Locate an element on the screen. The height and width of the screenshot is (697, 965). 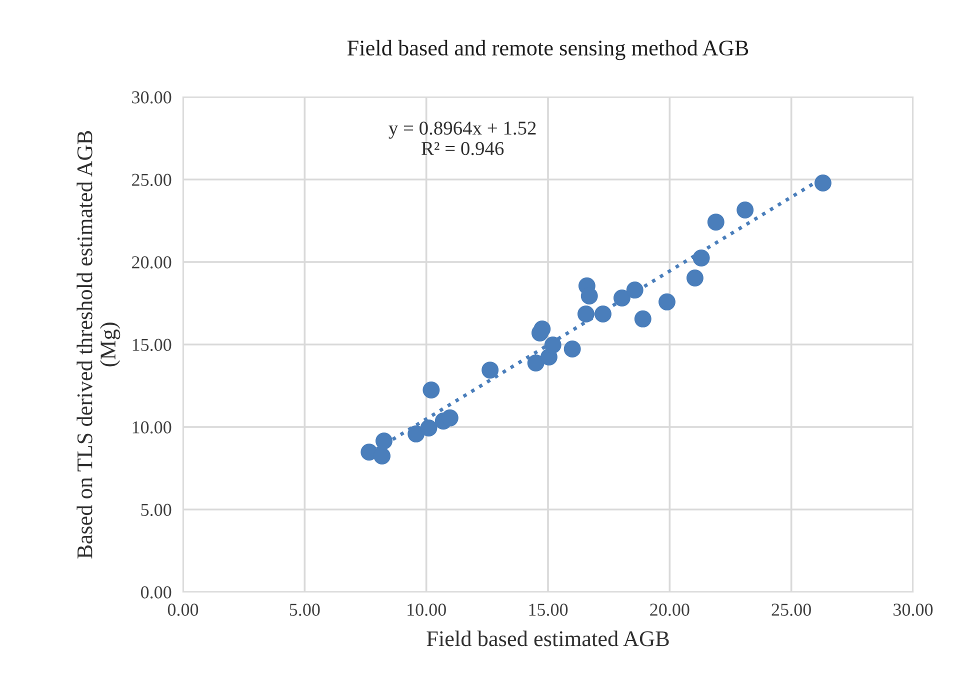
x-tick-label: 25.00 is located at coordinates (791, 610).